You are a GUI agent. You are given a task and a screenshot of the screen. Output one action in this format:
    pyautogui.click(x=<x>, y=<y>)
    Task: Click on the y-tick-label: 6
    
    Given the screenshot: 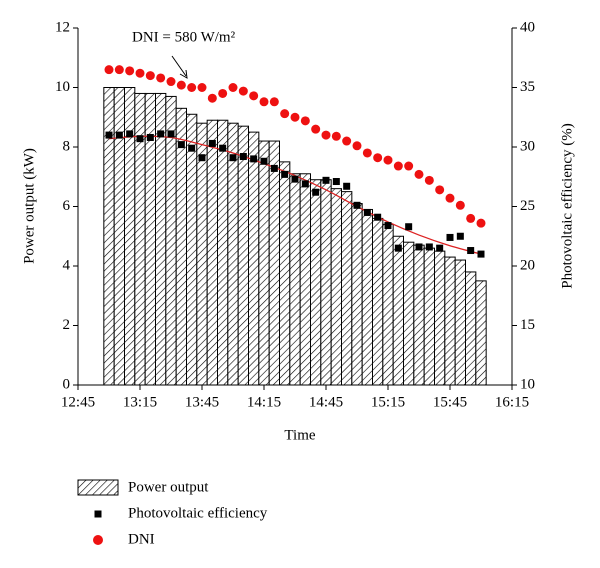 What is the action you would take?
    pyautogui.click(x=67, y=206)
    